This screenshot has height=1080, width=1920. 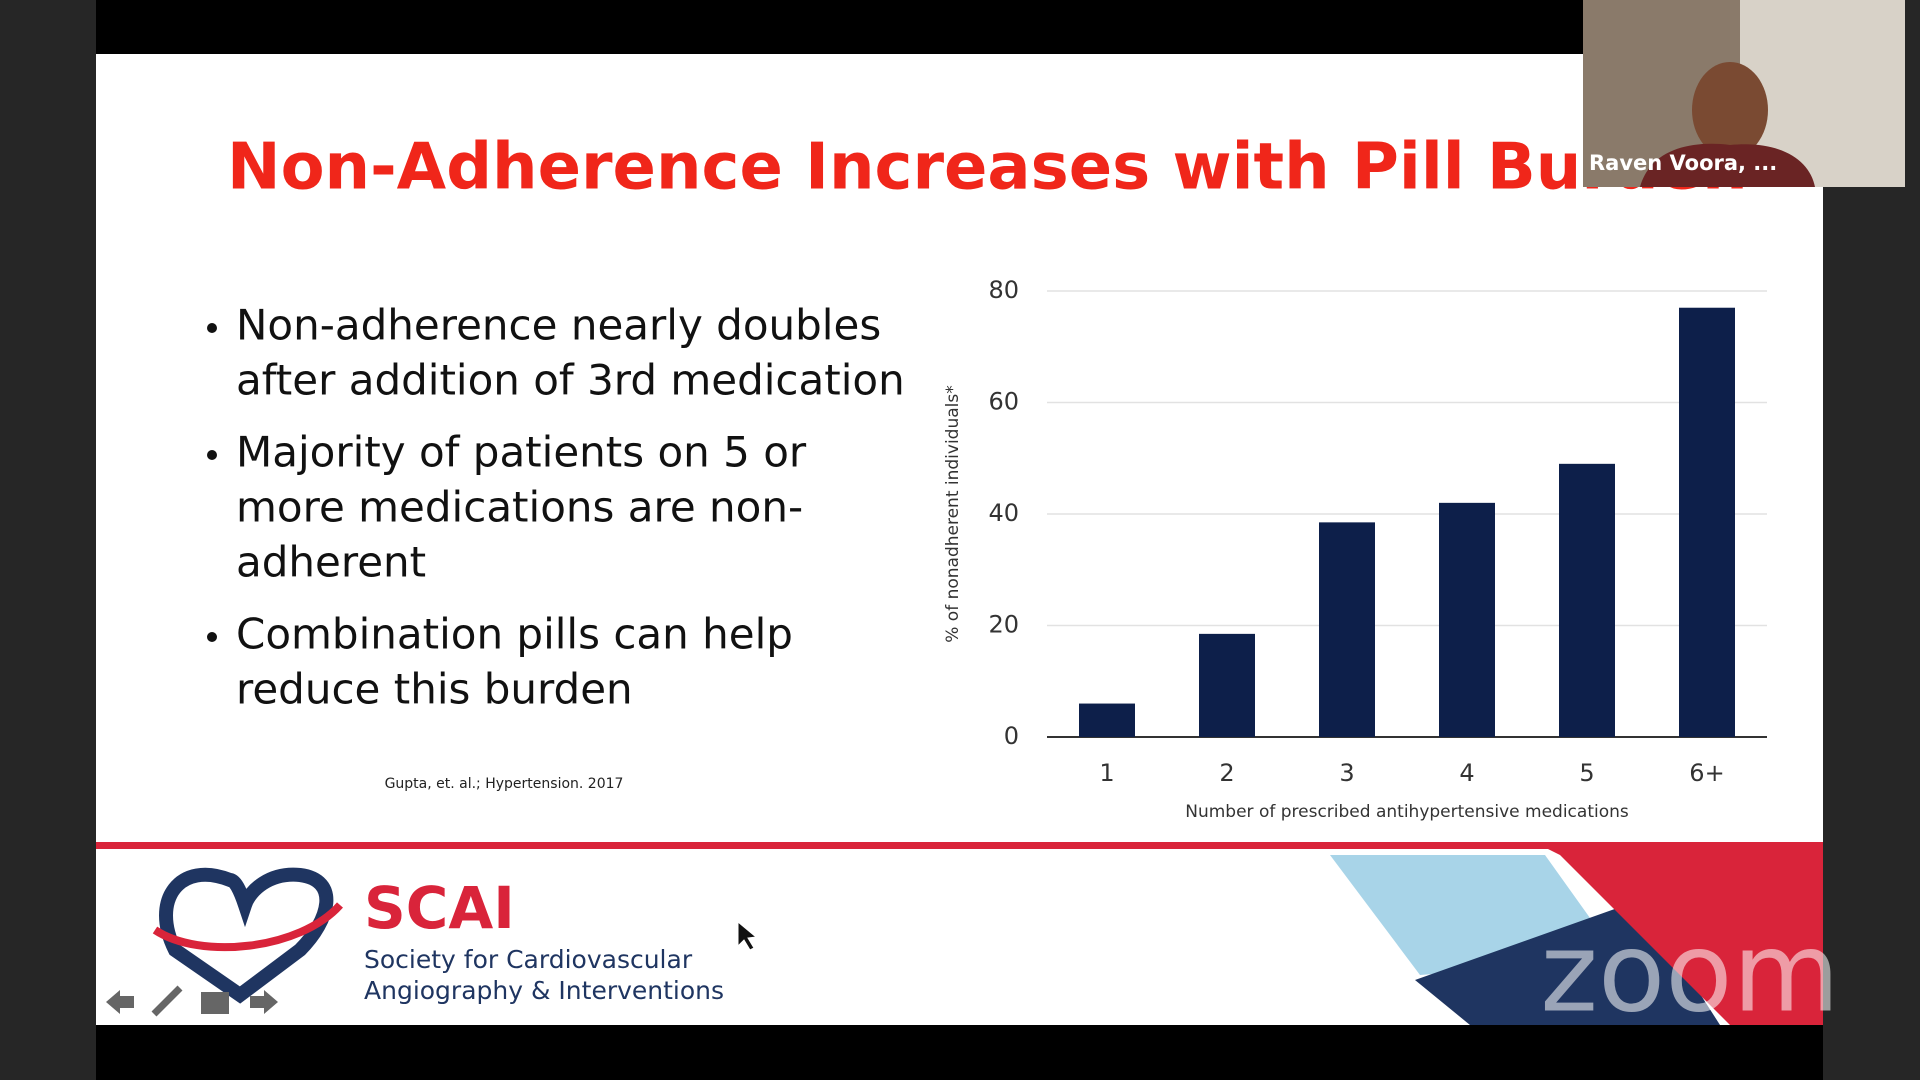 What do you see at coordinates (514, 634) in the screenshot?
I see `bullet-text: Combination pills can help` at bounding box center [514, 634].